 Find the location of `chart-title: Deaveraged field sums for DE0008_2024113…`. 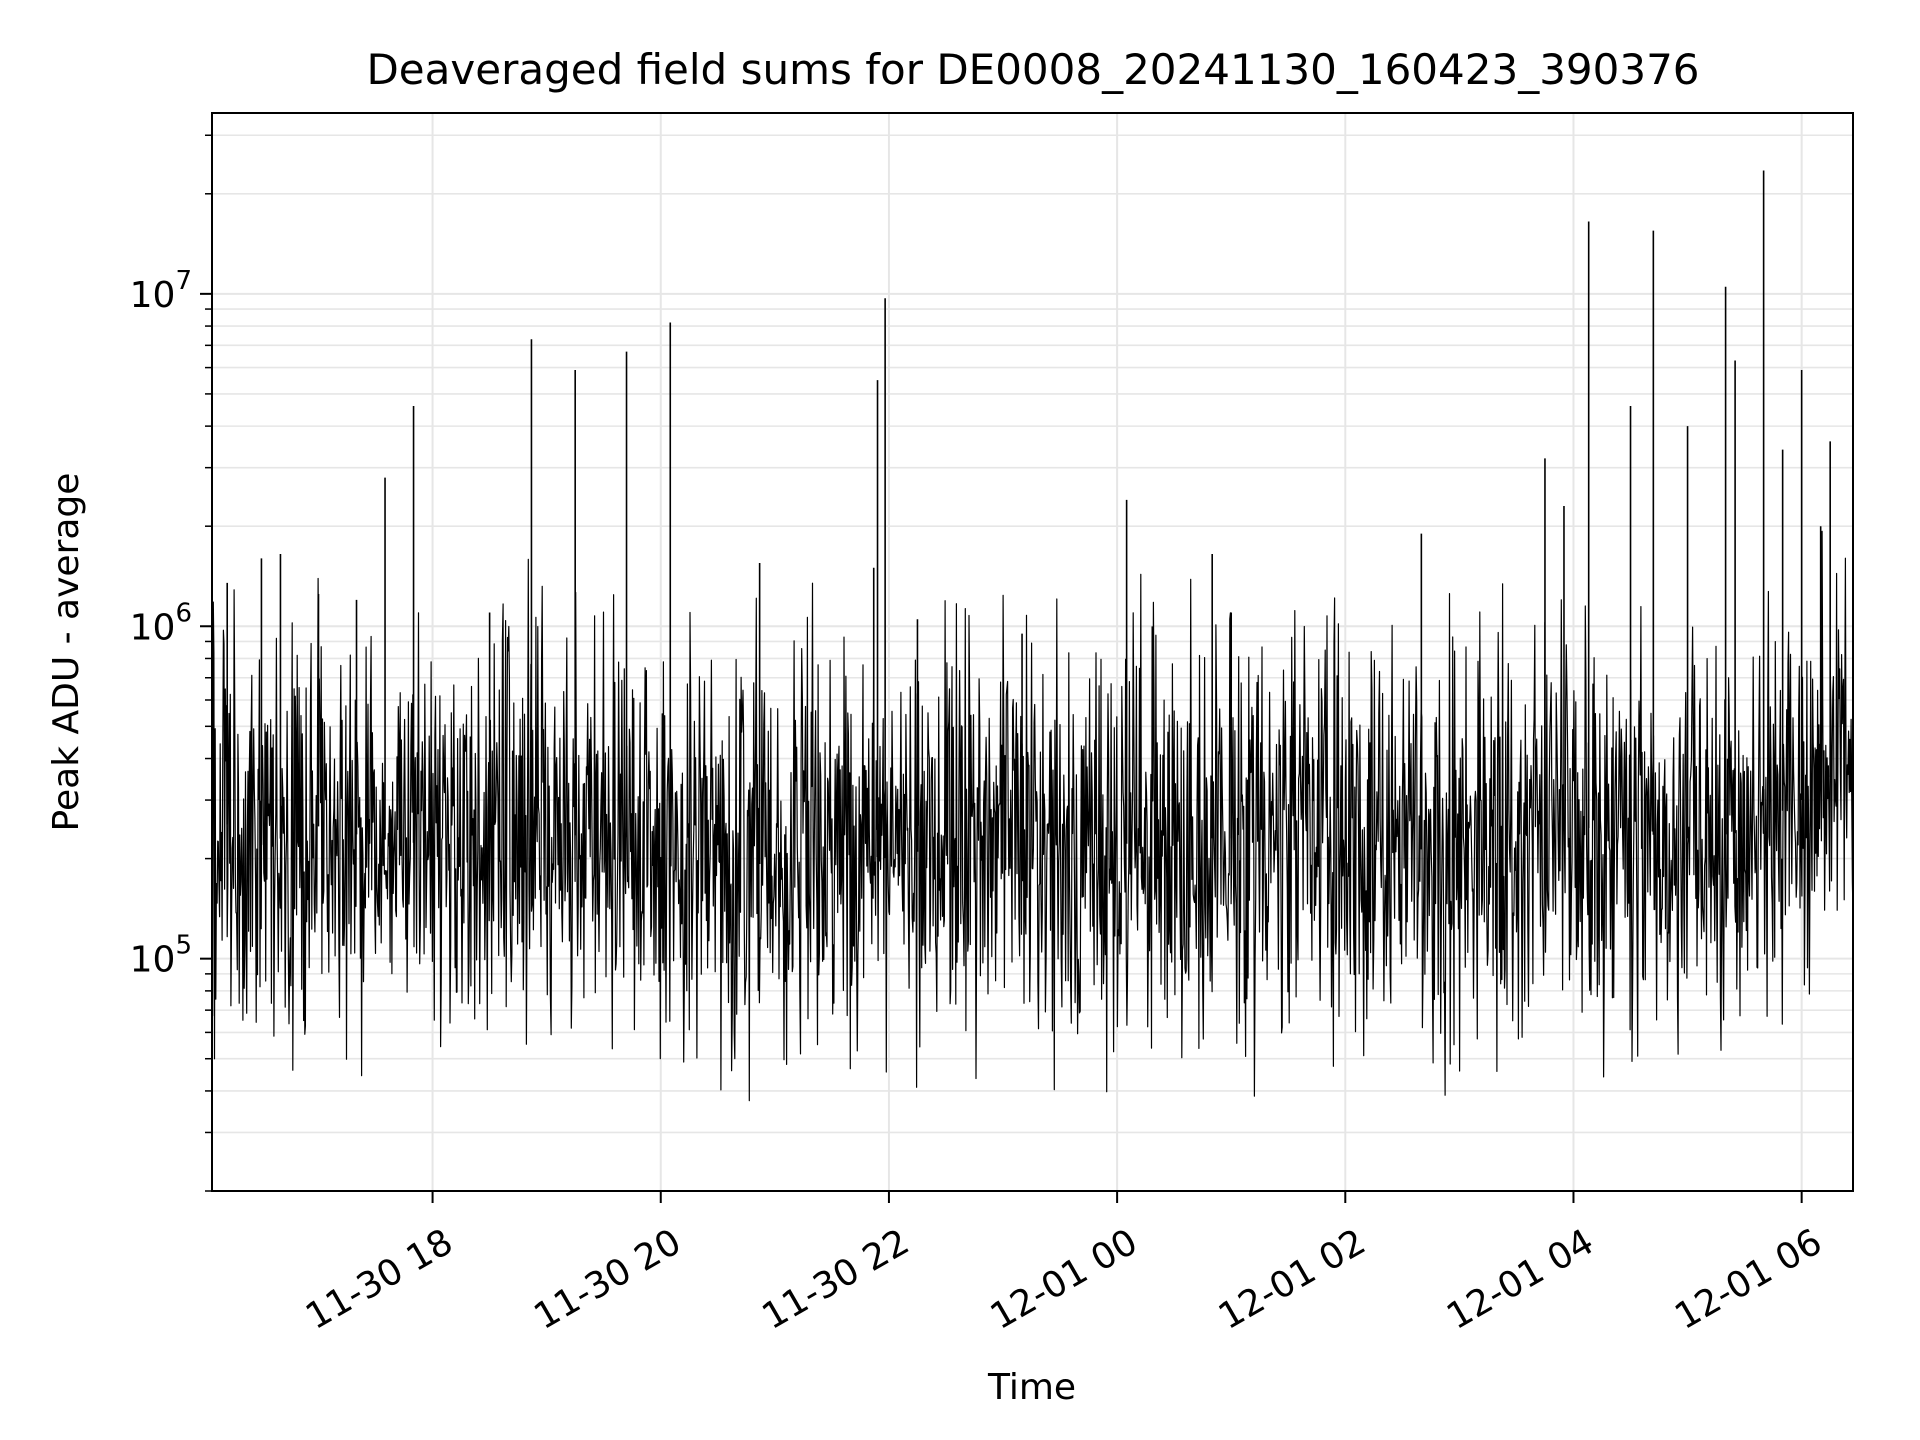

chart-title: Deaveraged field sums for DE0008_2024113… is located at coordinates (1032, 69).